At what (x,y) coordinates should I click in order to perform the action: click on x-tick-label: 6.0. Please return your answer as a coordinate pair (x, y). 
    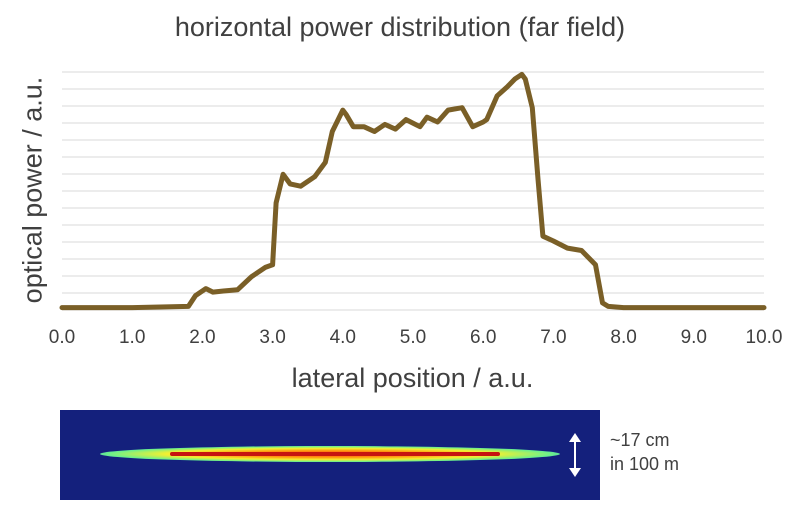
    Looking at the image, I should click on (483, 337).